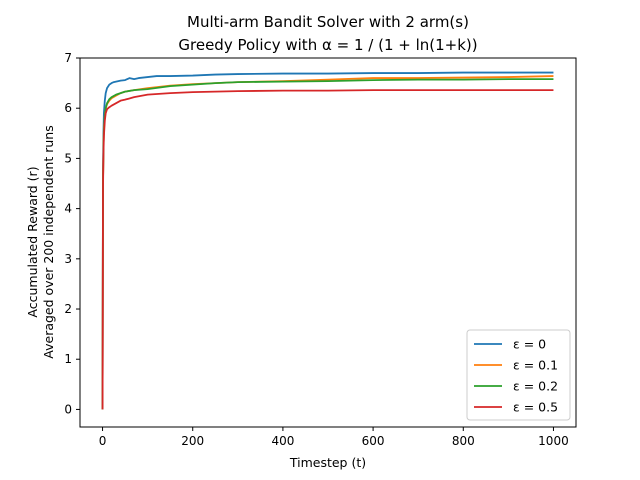 The image size is (640, 480). I want to click on y-axis-label-line-2: Averaged over 200 independent runs, so click(48, 241).